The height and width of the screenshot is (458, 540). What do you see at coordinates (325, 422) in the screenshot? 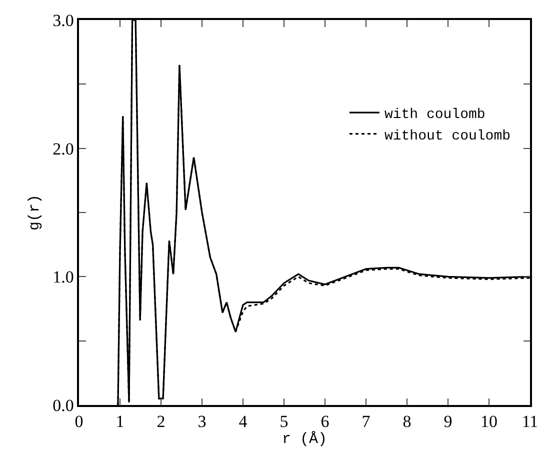
I see `x-tick-label: 6` at bounding box center [325, 422].